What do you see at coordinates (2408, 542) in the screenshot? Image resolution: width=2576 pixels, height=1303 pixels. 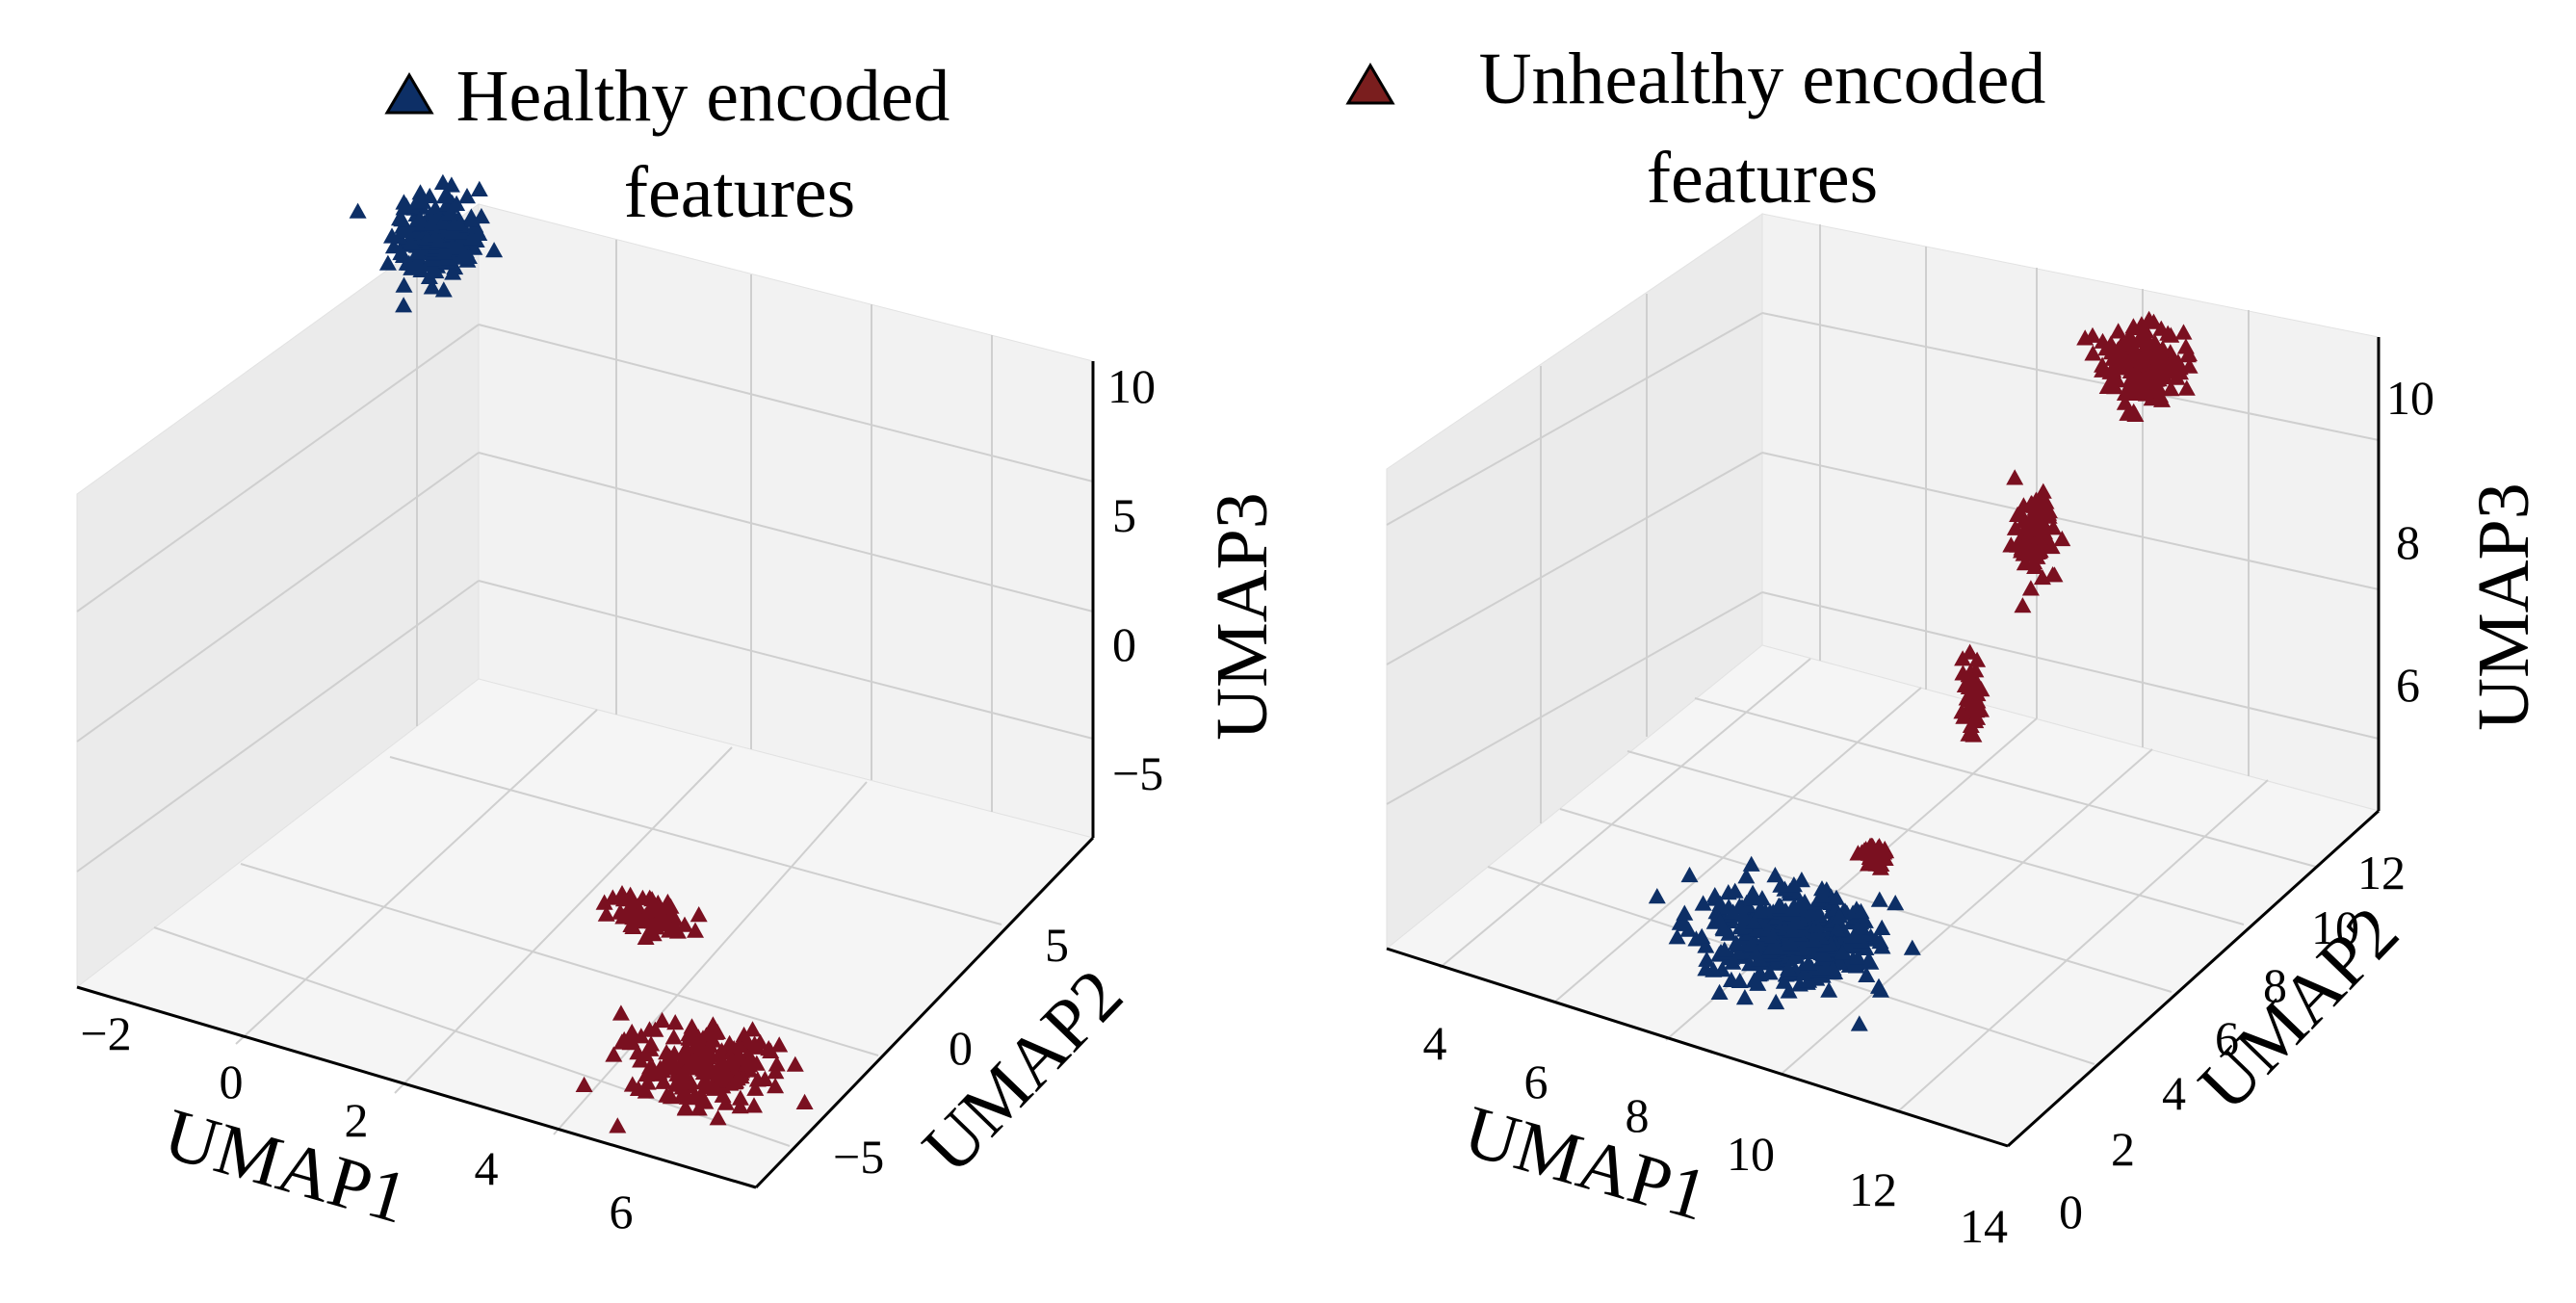 I see `right-ztick: 8` at bounding box center [2408, 542].